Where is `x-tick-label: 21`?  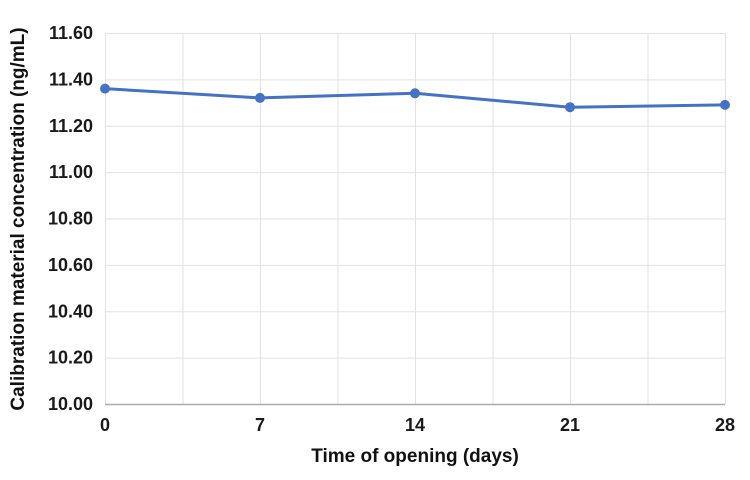
x-tick-label: 21 is located at coordinates (570, 425).